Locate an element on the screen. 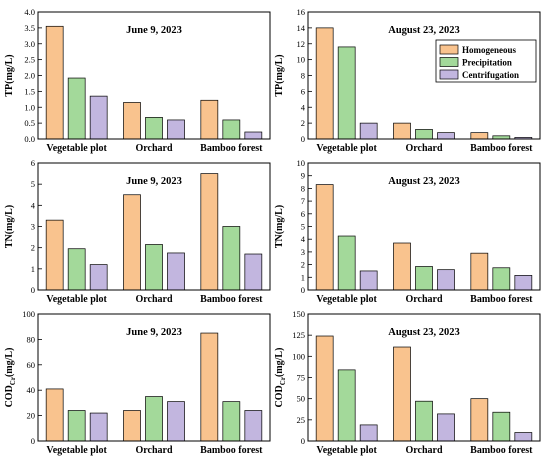 Image resolution: width=550 pixels, height=464 pixels. y-tick-label: 14 is located at coordinates (301, 28).